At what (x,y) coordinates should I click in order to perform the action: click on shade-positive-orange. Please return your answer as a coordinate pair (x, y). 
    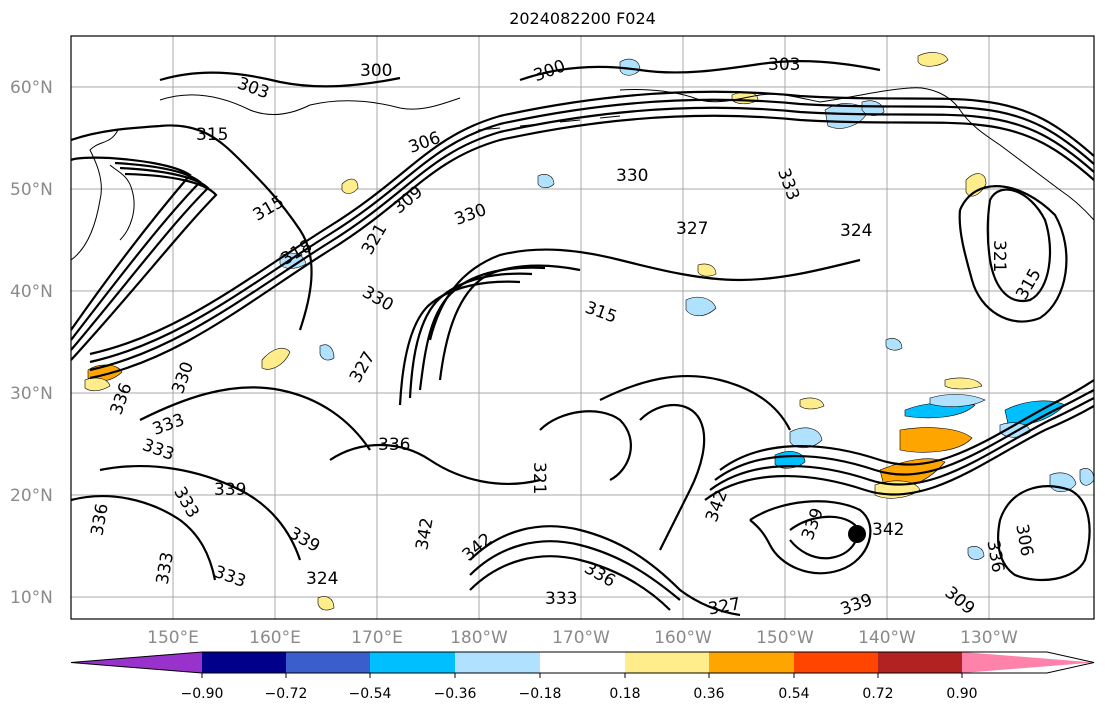
    Looking at the image, I should click on (936, 440).